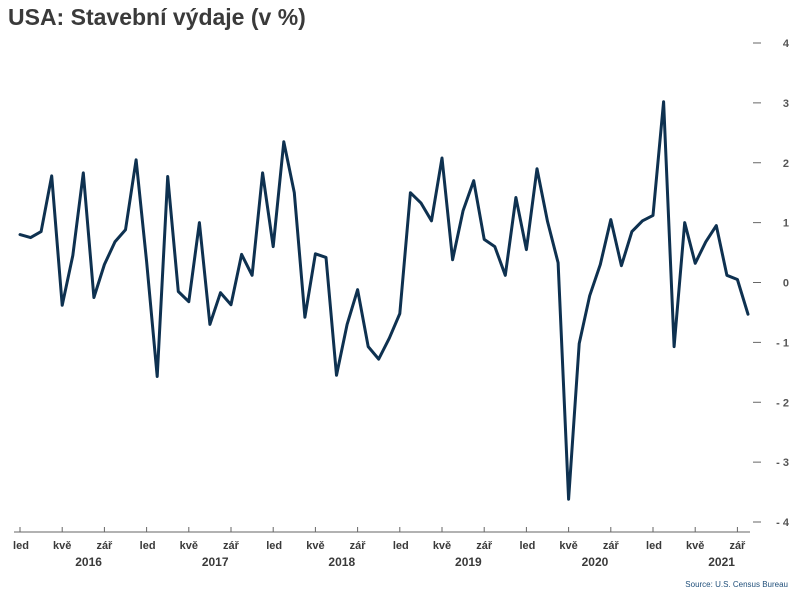  Describe the element at coordinates (595, 562) in the screenshot. I see `year-label: 2020` at that location.